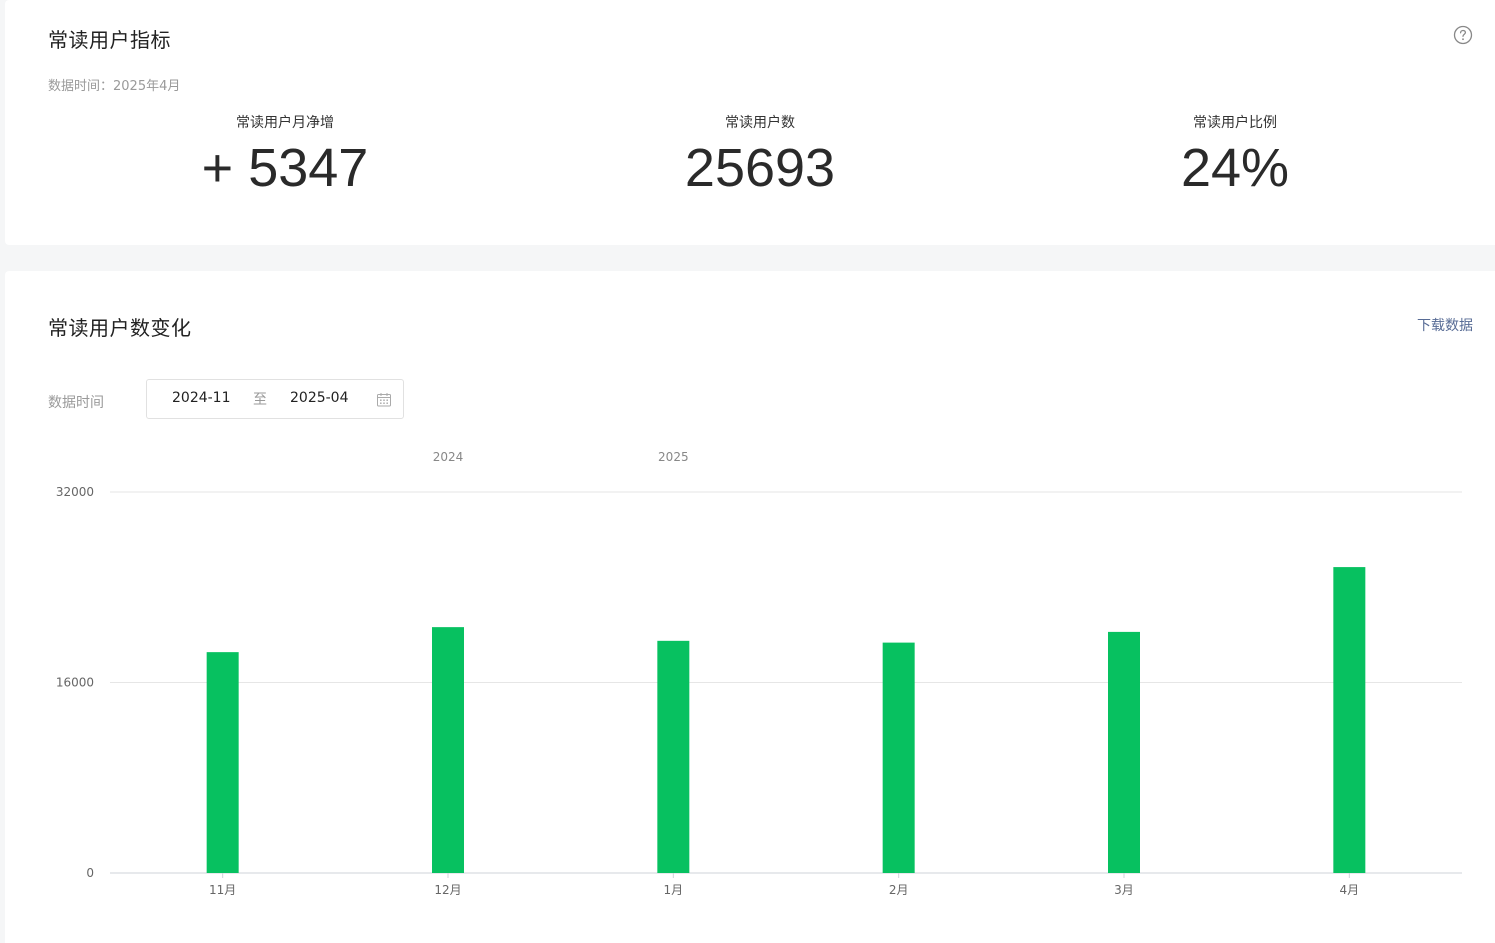 This screenshot has width=1495, height=943. I want to click on metric-value: 25693, so click(760, 168).